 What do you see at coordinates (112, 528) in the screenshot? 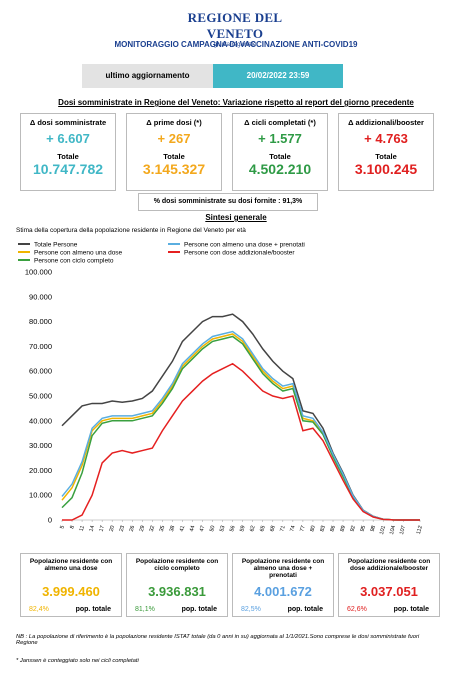
I see `x-tick-label: 20` at bounding box center [112, 528].